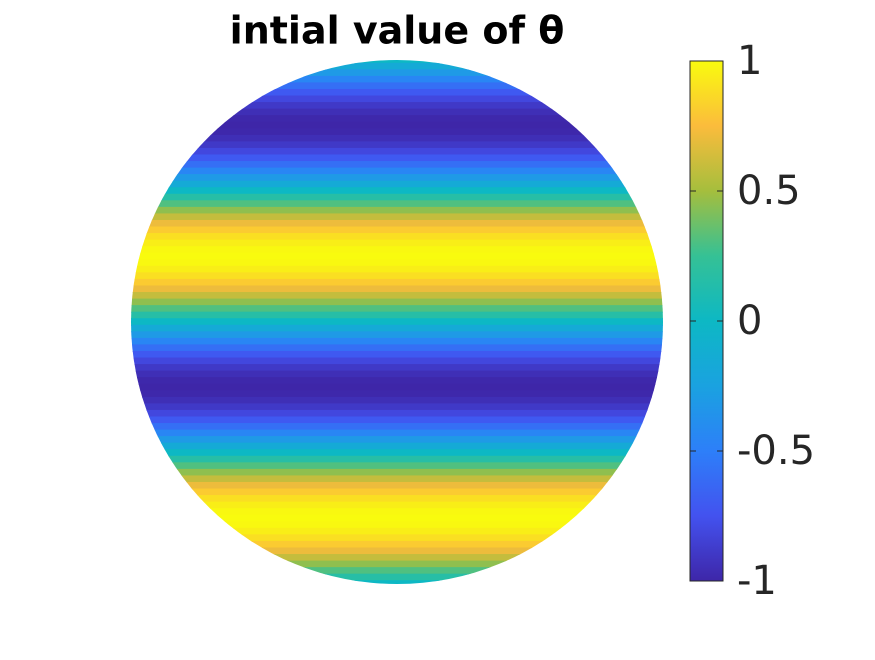 Image resolution: width=875 pixels, height=660 pixels. Describe the element at coordinates (769, 191) in the screenshot. I see `colorbar-tick-label: 0.5` at that location.